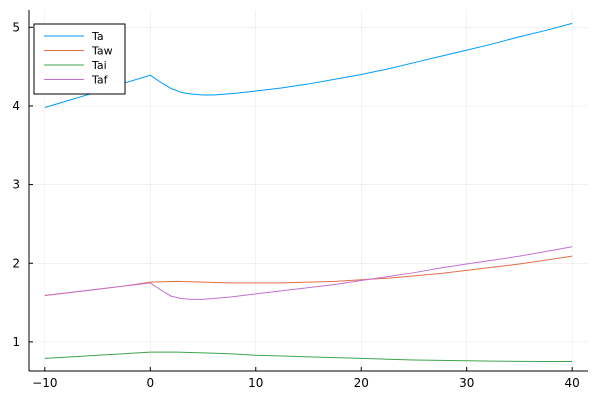 Image resolution: width=600 pixels, height=400 pixels. Describe the element at coordinates (150, 383) in the screenshot. I see `x-tick-label: 0` at that location.